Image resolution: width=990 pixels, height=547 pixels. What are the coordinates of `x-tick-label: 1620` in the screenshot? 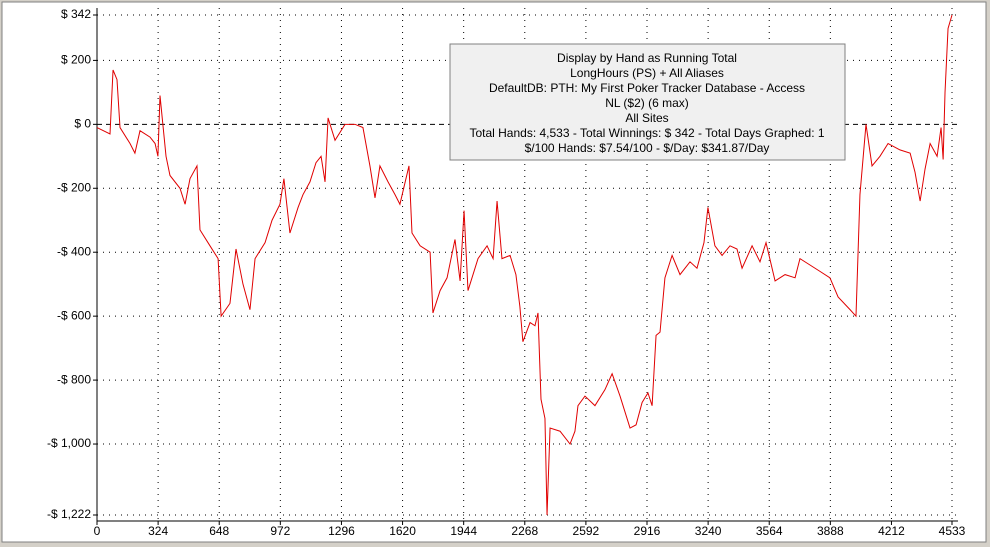 It's located at (402, 531).